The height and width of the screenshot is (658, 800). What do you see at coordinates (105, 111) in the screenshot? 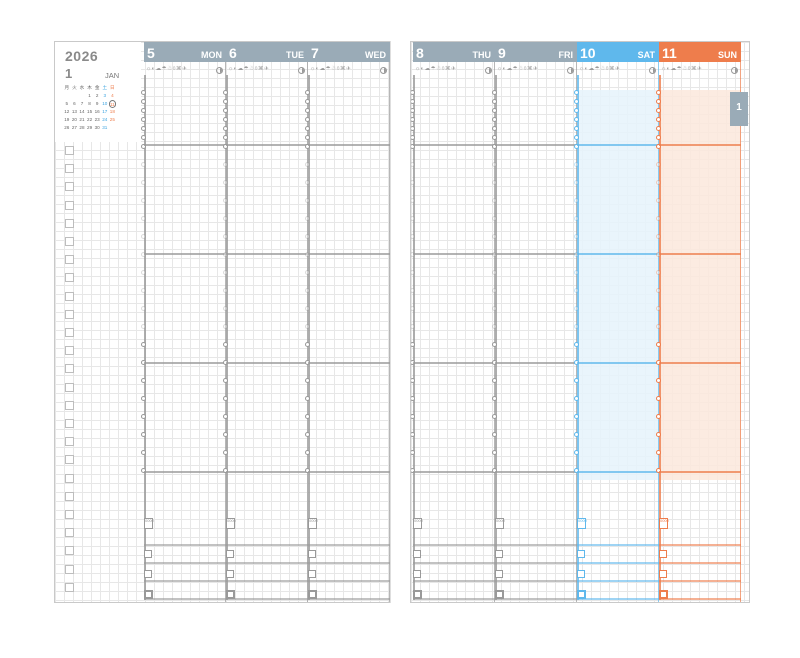
I see `mini-calendar-day: 17` at bounding box center [105, 111].